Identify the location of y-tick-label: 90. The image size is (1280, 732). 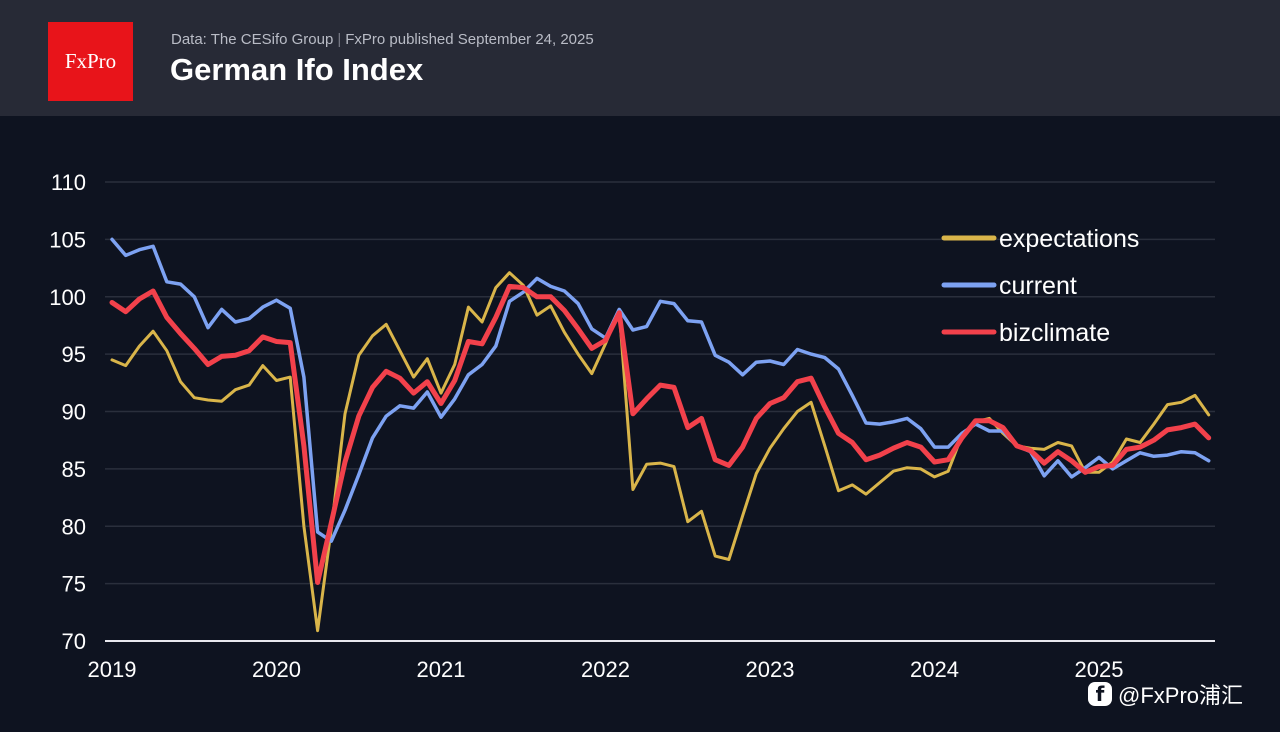
(74, 412).